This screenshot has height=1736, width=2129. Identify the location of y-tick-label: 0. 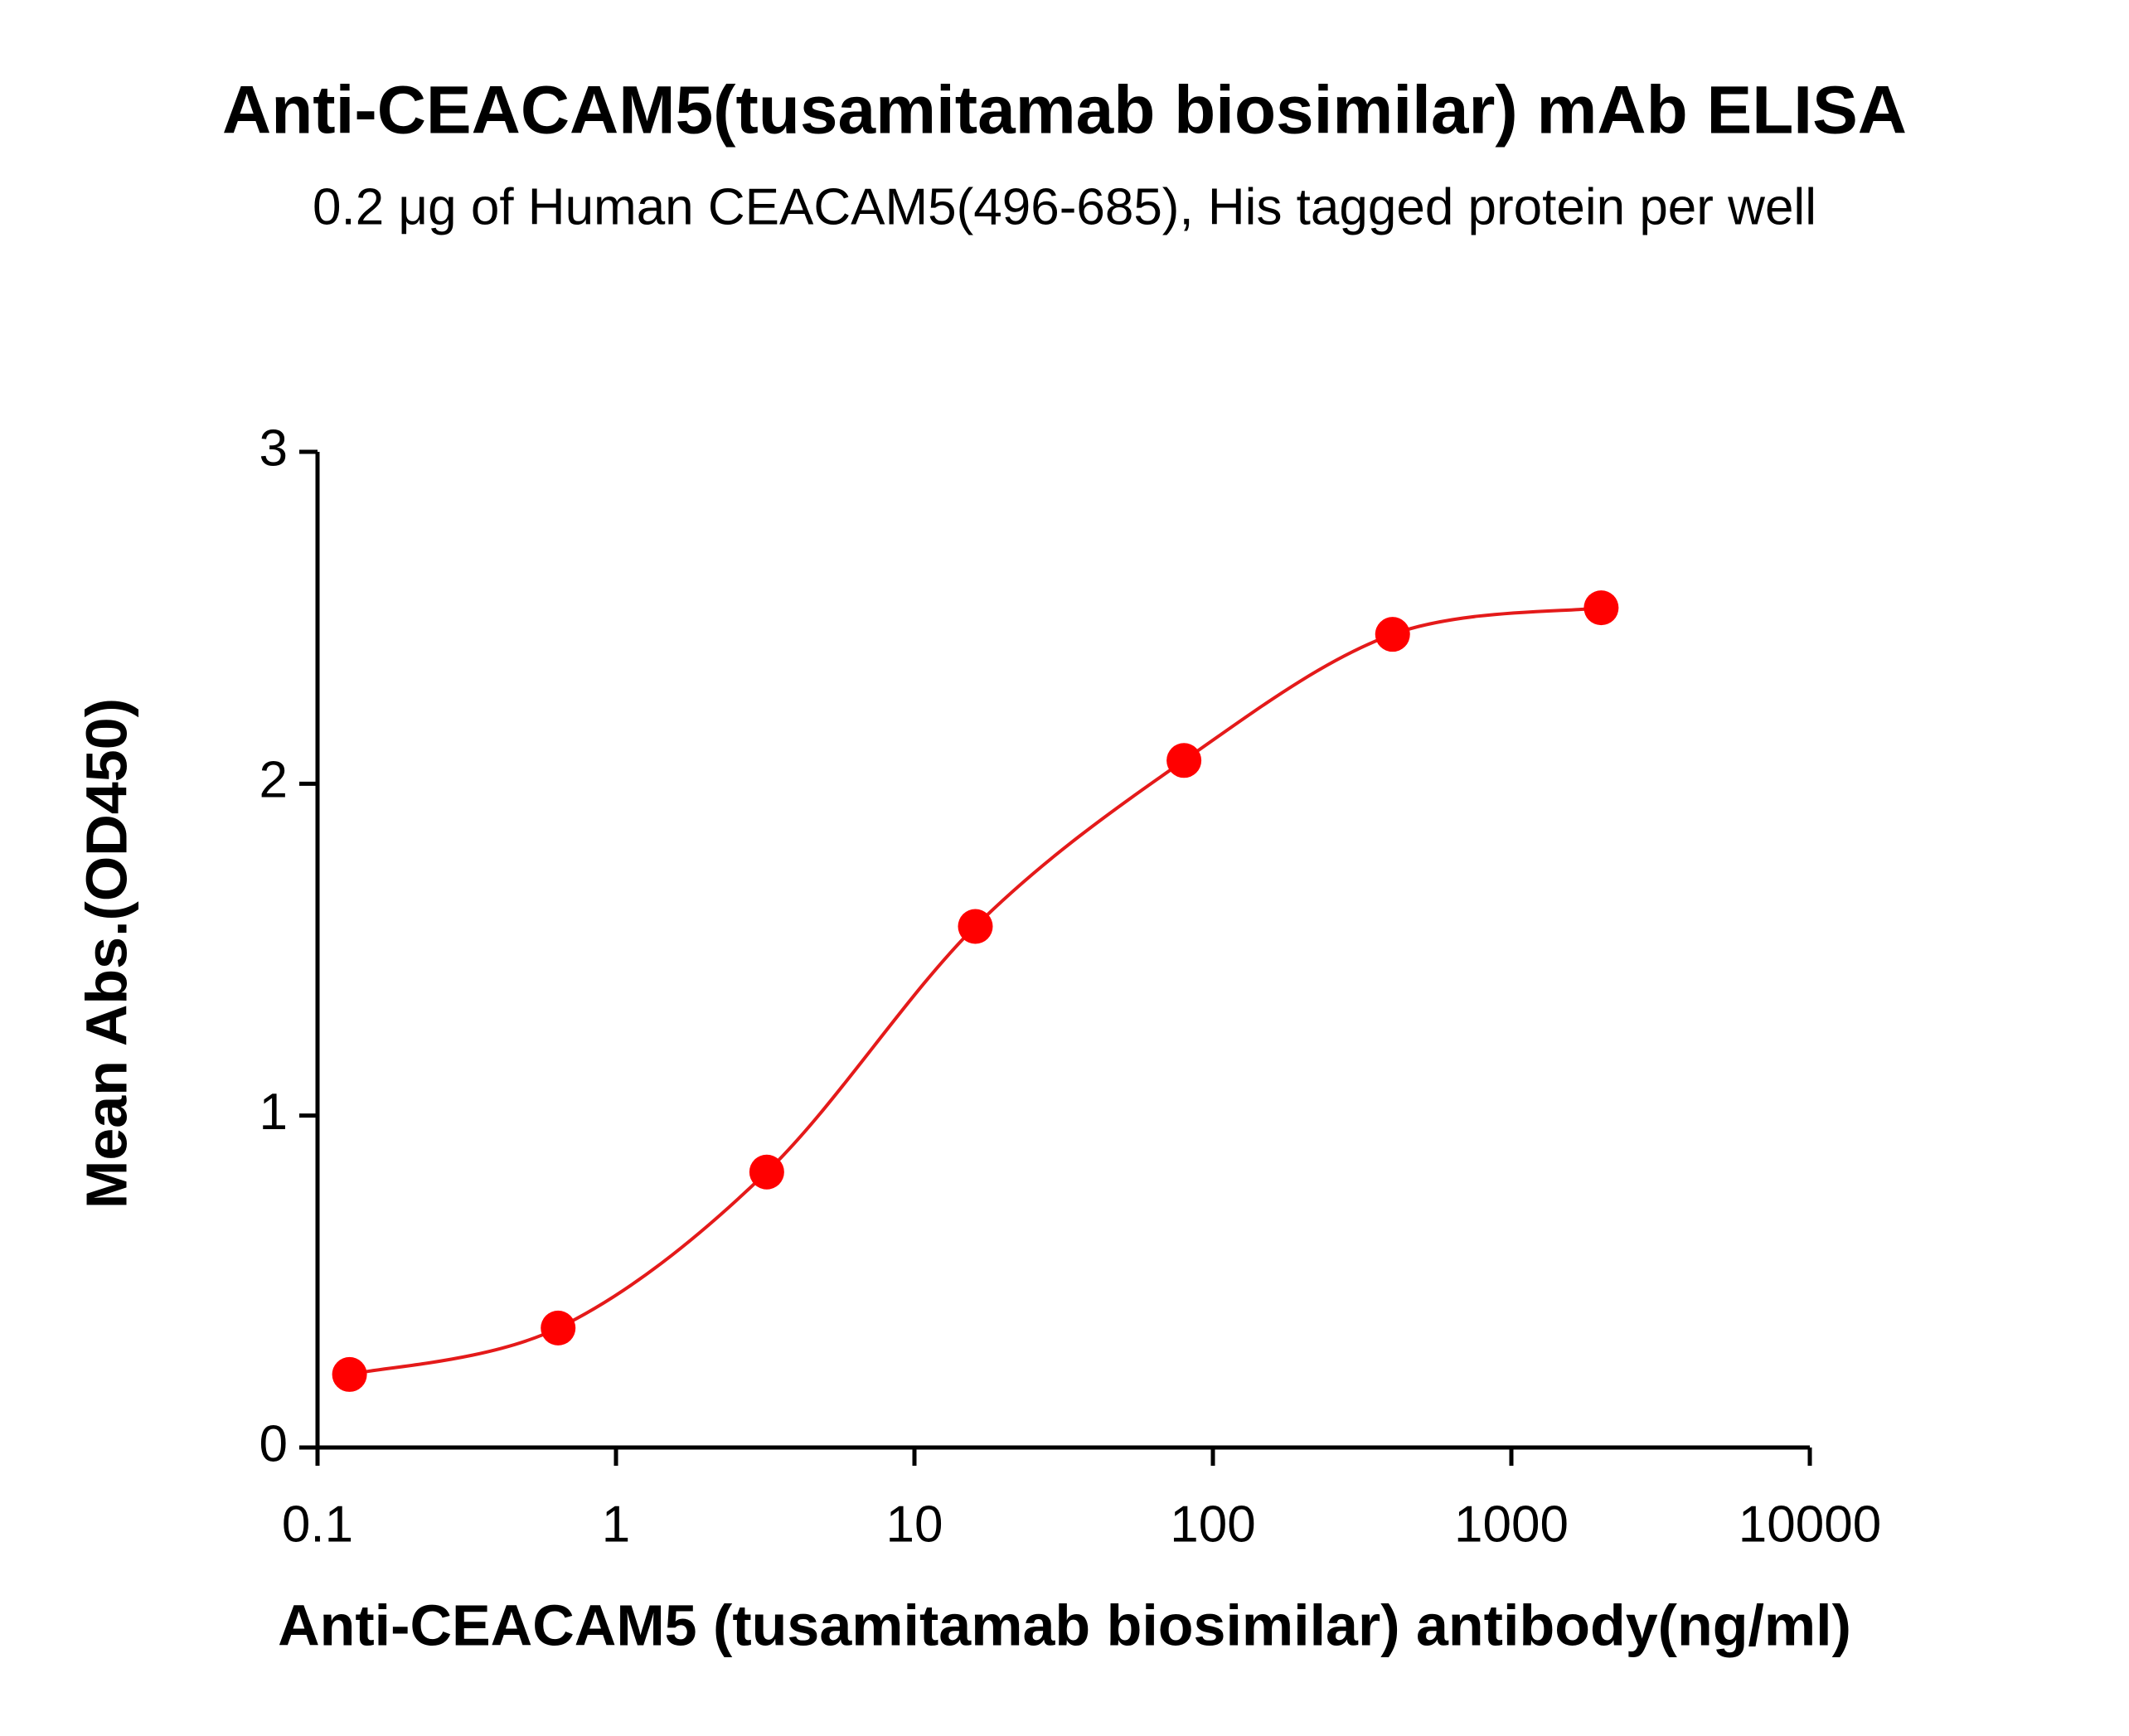
(273, 1443).